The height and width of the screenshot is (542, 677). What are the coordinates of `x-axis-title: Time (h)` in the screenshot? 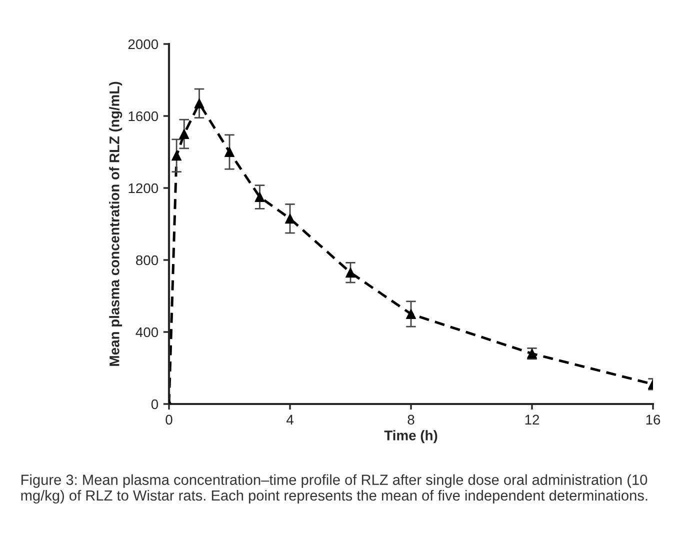 It's located at (411, 437).